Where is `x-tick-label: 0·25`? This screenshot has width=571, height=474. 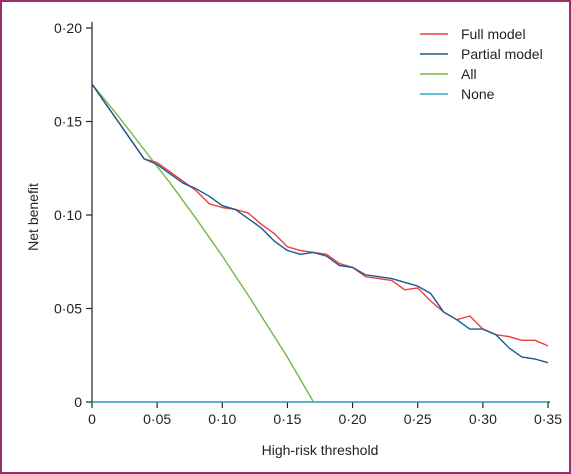 x-tick-label: 0·25 is located at coordinates (418, 419).